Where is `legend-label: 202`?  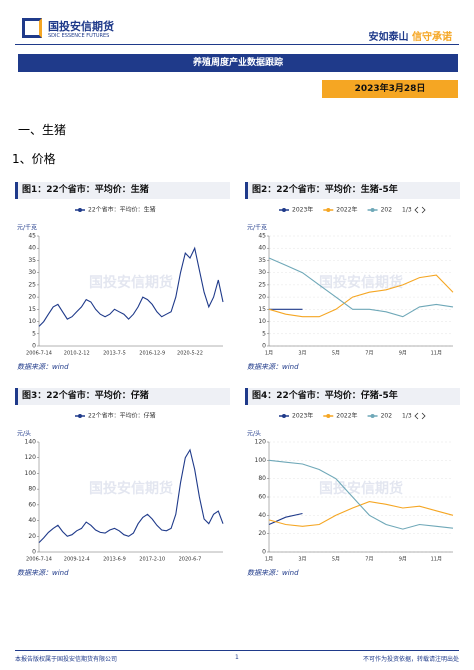
legend-label: 202 is located at coordinates (387, 416).